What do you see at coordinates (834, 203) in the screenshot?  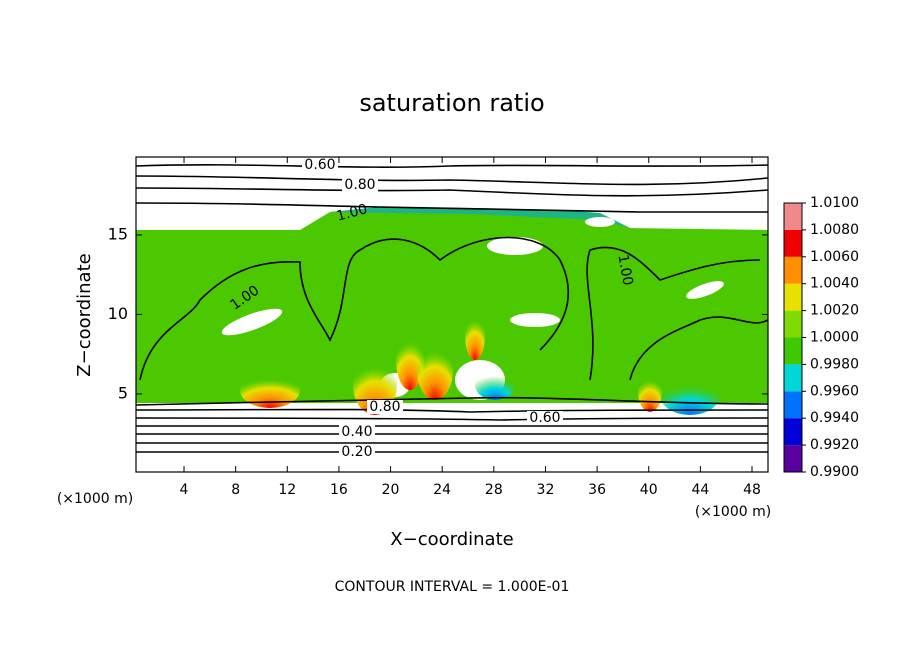 I see `colorbar-label: 1.0100` at bounding box center [834, 203].